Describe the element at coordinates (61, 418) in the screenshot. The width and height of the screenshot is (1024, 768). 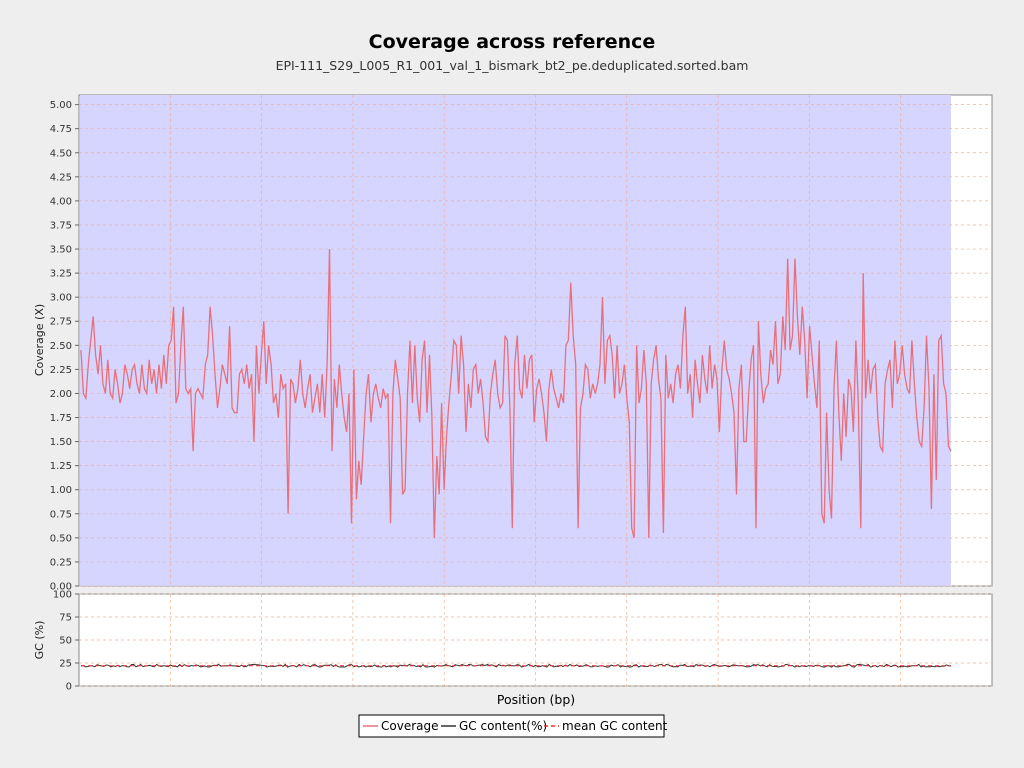
I see `coverage-y-tick-label: 1.75` at that location.